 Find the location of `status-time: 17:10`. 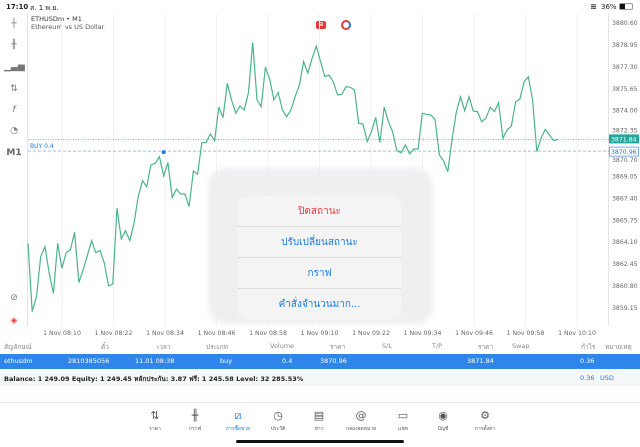

status-time: 17:10 is located at coordinates (17, 7).